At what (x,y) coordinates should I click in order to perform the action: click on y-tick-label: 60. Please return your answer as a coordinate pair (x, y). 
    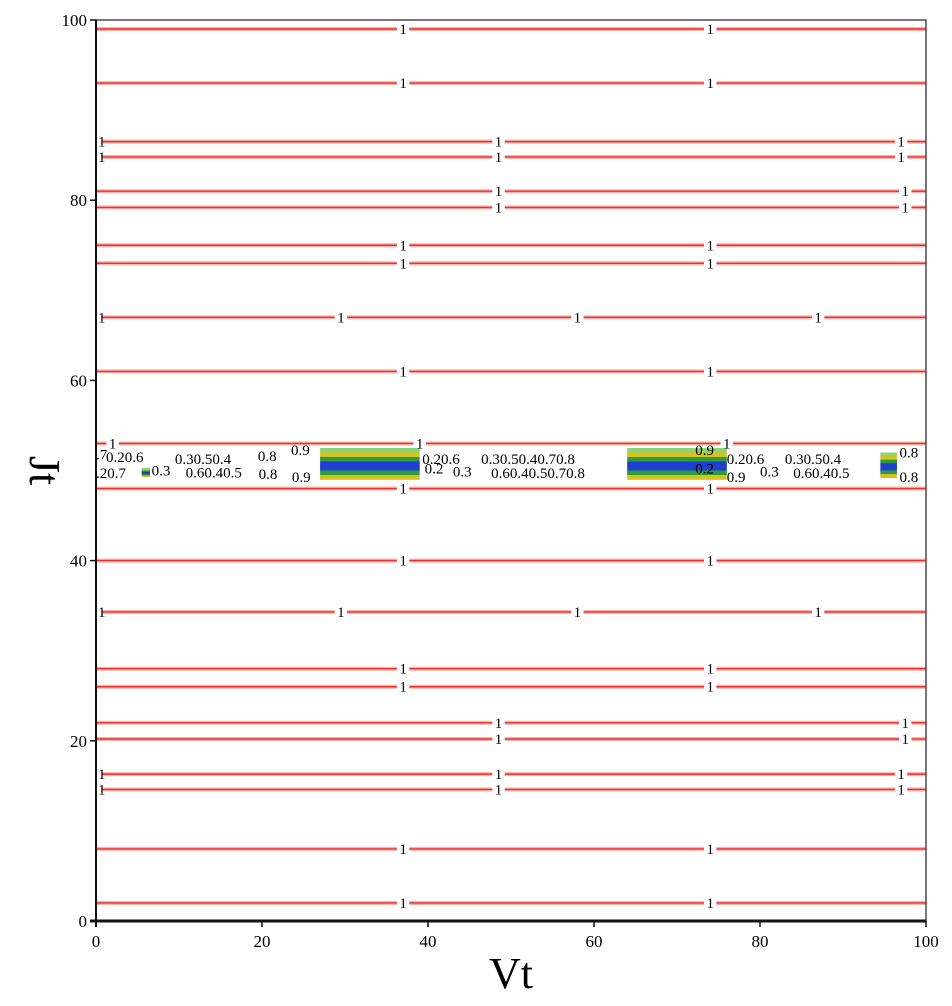
    Looking at the image, I should click on (78, 380).